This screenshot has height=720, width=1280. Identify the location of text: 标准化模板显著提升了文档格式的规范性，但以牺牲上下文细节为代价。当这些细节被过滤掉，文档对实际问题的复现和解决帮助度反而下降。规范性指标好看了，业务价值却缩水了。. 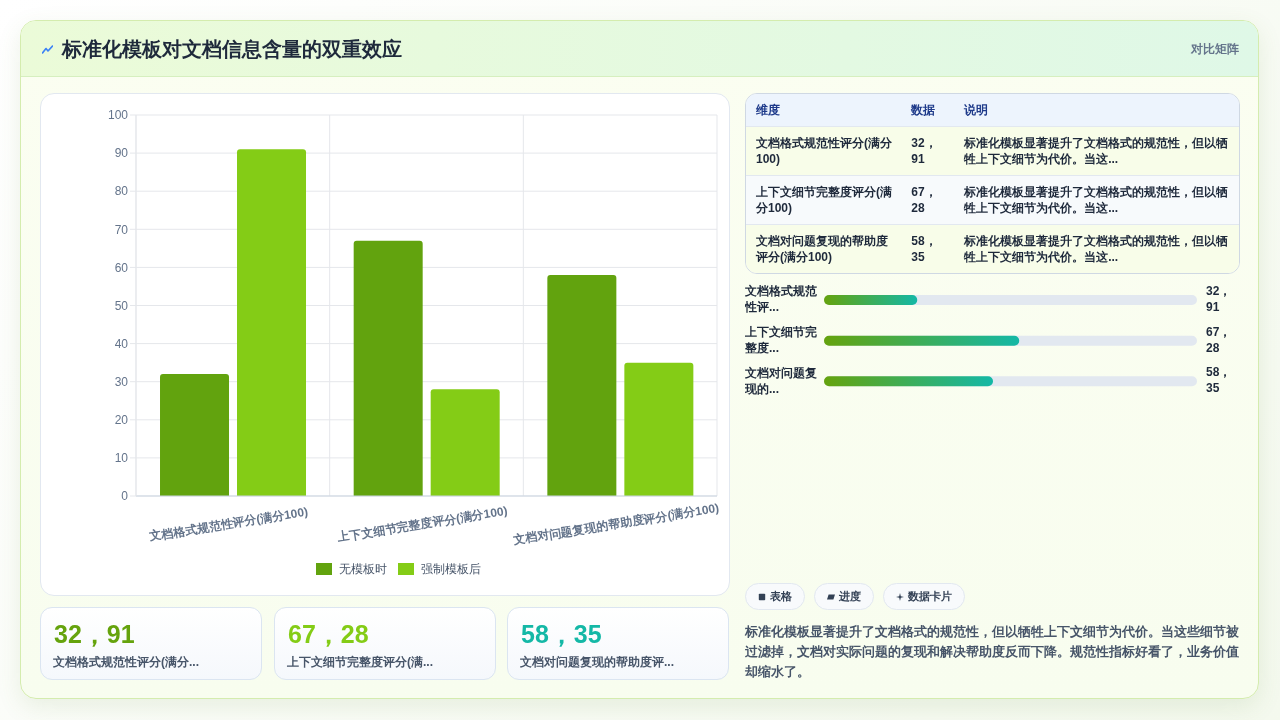
(992, 651).